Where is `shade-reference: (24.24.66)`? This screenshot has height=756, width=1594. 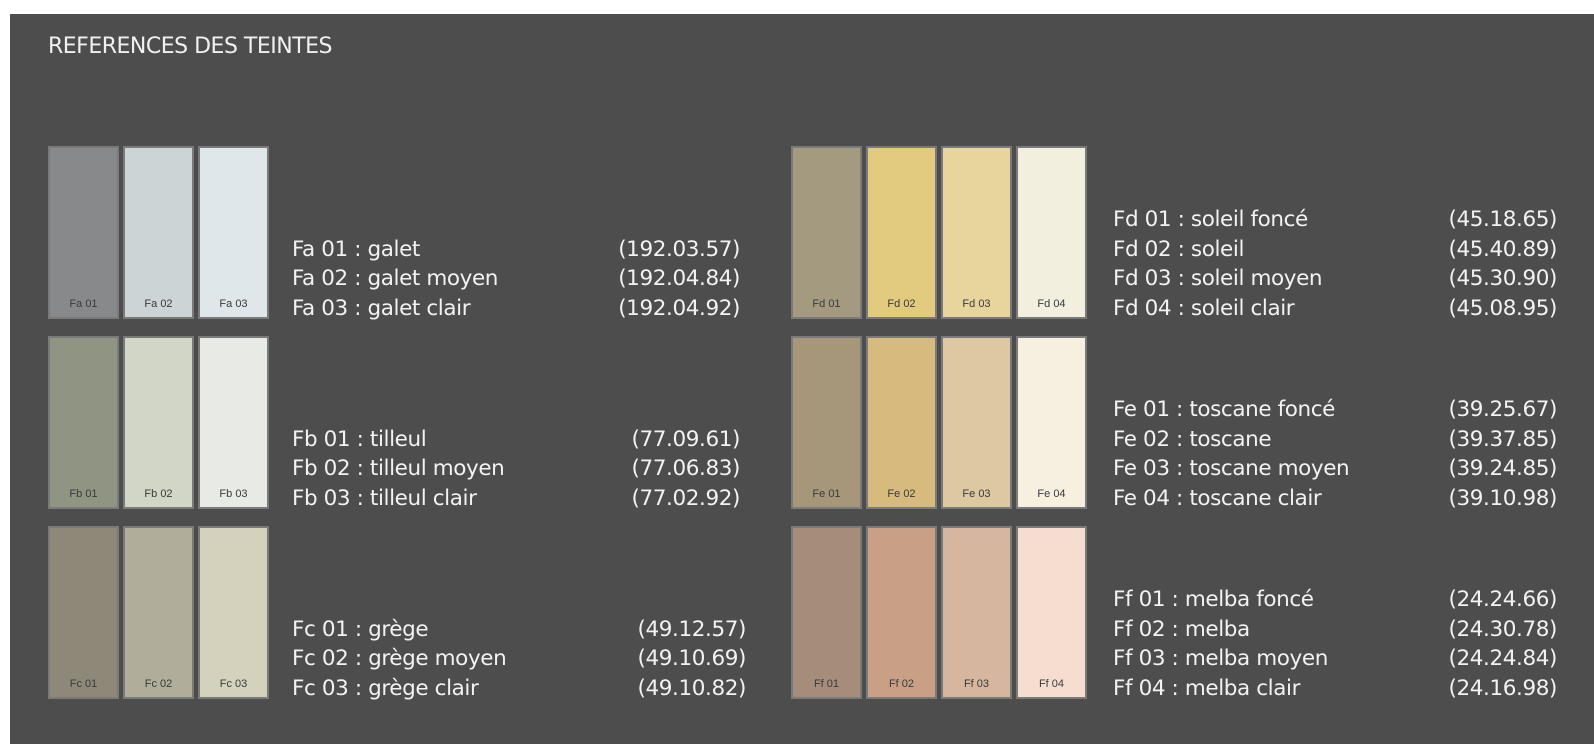
shade-reference: (24.24.66) is located at coordinates (1502, 600).